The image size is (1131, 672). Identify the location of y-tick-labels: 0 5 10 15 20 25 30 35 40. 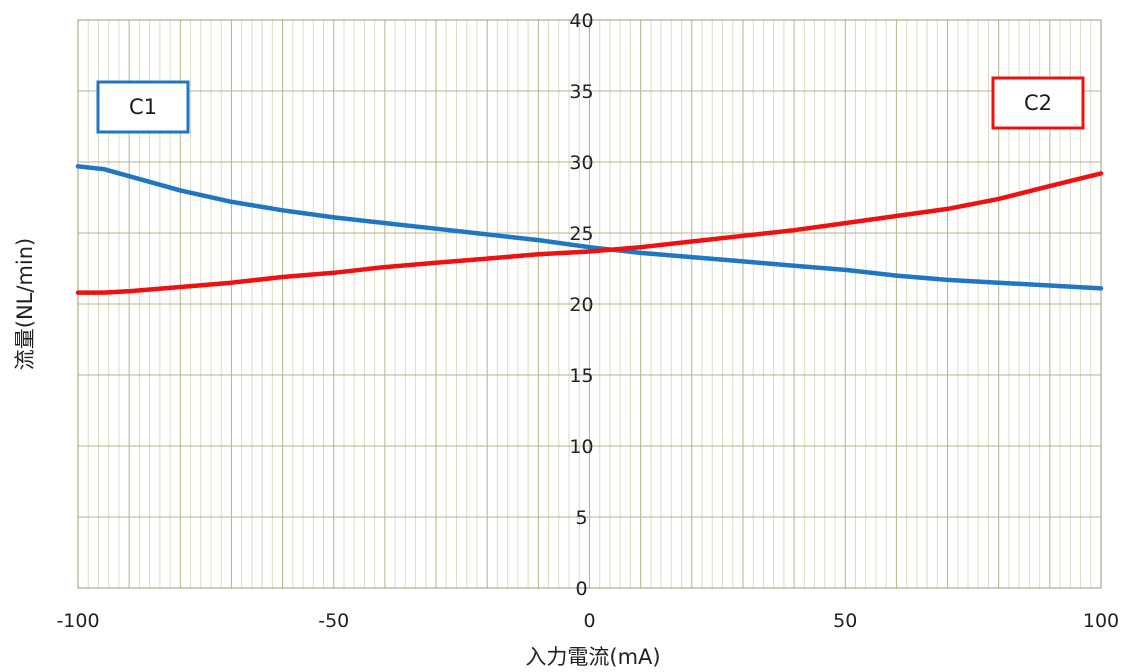
(581, 305).